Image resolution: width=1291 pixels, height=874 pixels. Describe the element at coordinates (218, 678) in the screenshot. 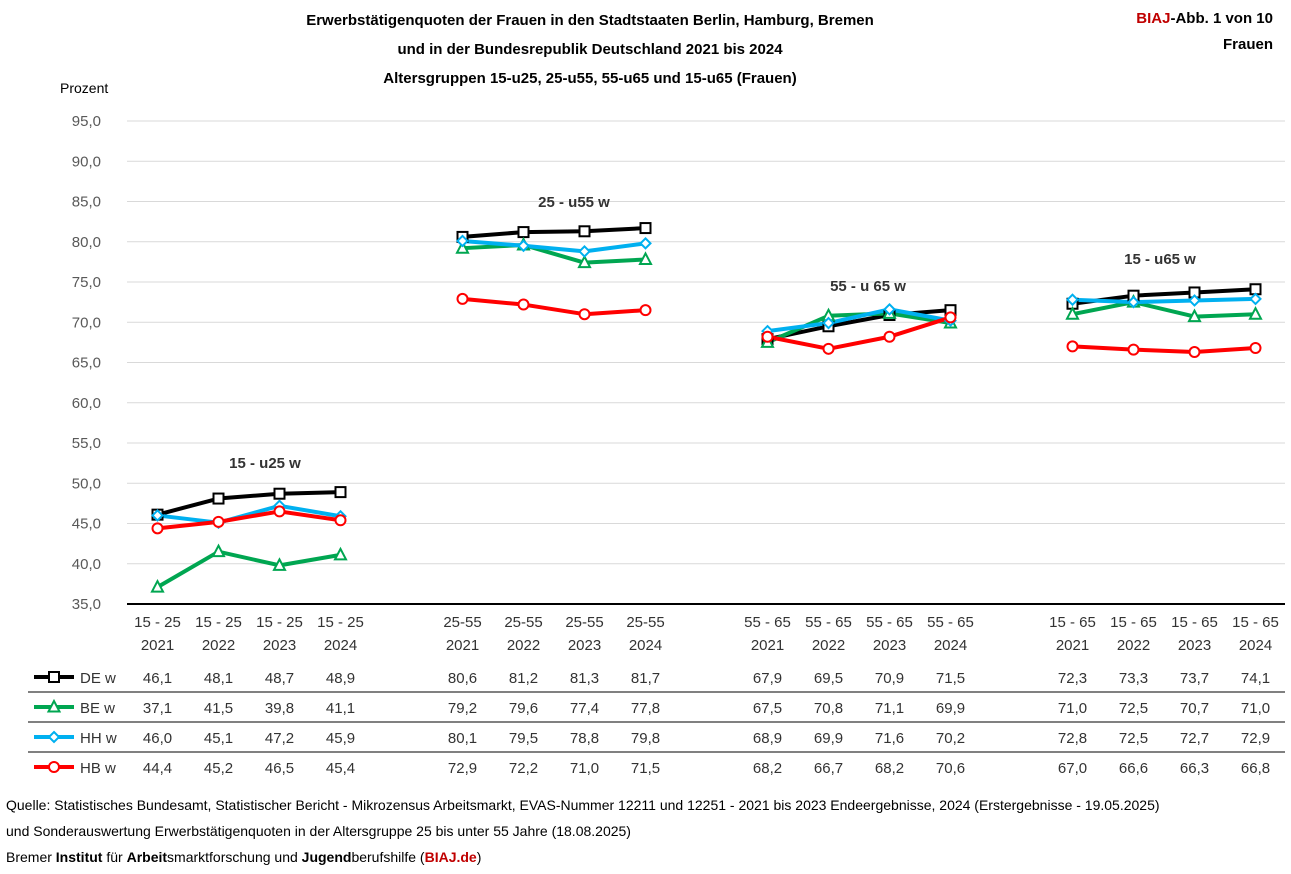

I see `data-table-cell: 48,1` at that location.